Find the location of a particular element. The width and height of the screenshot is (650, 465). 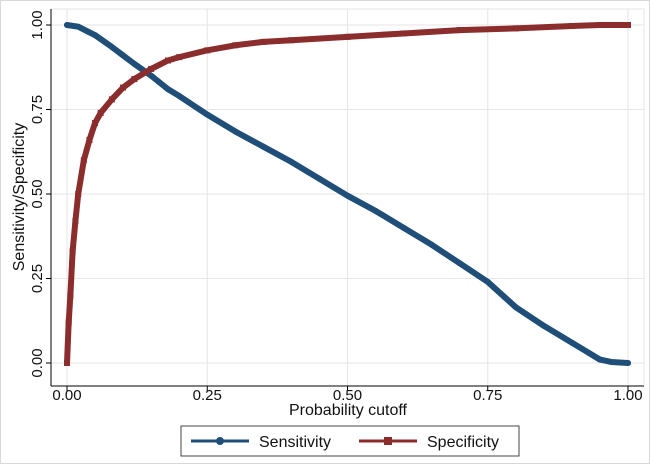

legend-specificity-marker is located at coordinates (388, 441).